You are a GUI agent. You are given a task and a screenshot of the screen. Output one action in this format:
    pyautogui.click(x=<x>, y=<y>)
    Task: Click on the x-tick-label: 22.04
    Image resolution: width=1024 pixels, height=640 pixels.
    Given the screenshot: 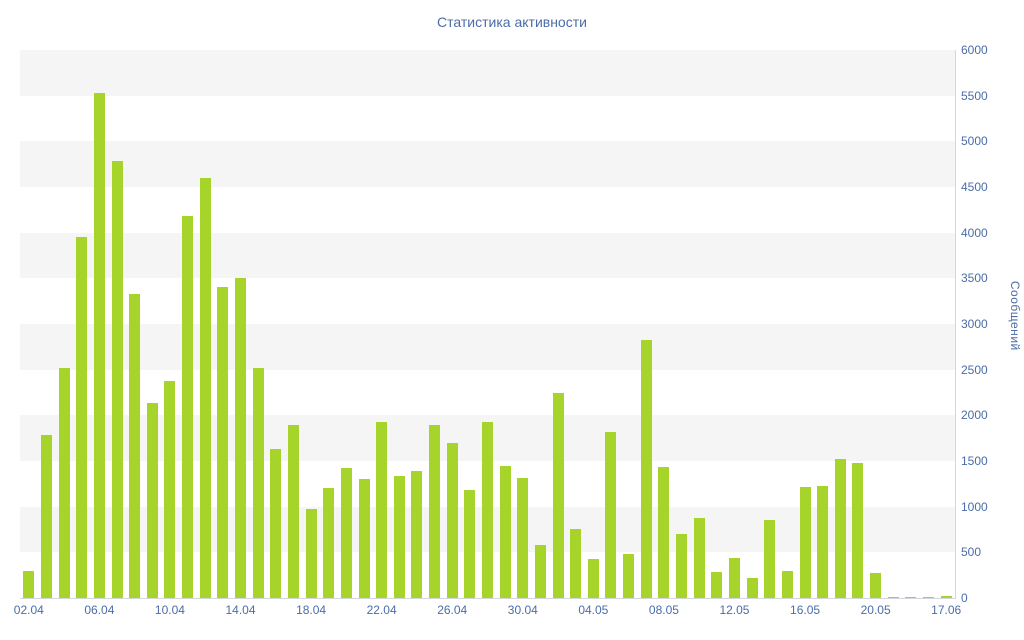 What is the action you would take?
    pyautogui.click(x=381, y=610)
    